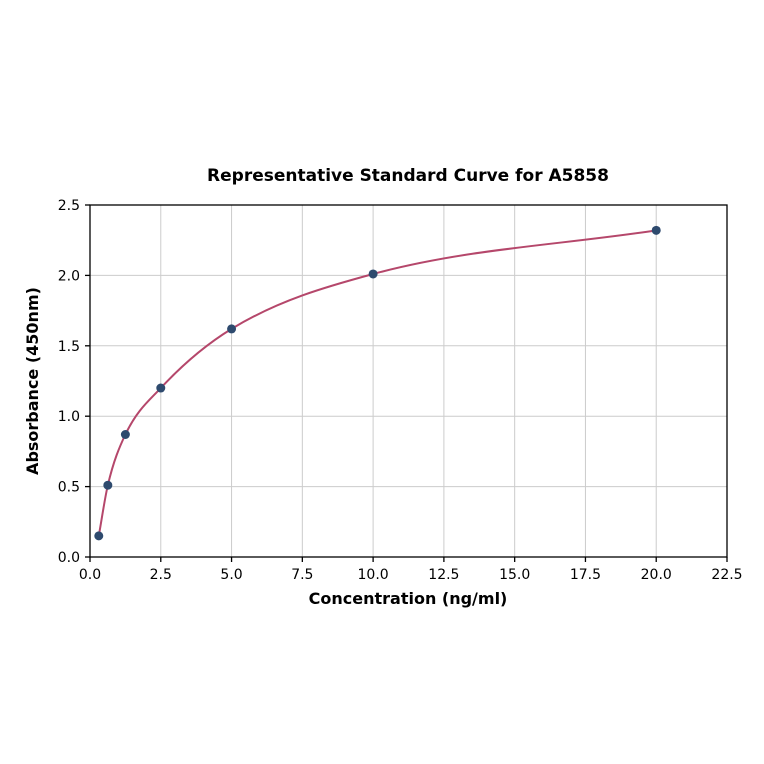  What do you see at coordinates (408, 176) in the screenshot?
I see `chart-title: Representative Standard Curve for A5858` at bounding box center [408, 176].